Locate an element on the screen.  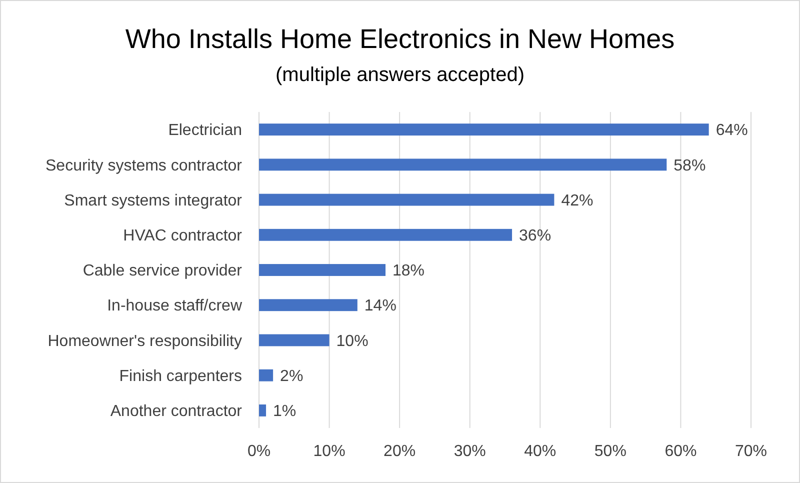
x-tick-label: 30% is located at coordinates (470, 451).